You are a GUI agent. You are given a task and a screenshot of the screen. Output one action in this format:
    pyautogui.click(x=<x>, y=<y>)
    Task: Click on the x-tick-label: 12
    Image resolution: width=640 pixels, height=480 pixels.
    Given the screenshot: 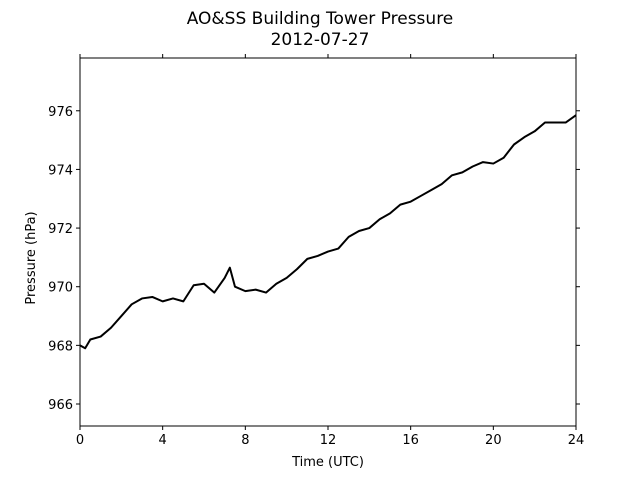 What is the action you would take?
    pyautogui.click(x=328, y=440)
    